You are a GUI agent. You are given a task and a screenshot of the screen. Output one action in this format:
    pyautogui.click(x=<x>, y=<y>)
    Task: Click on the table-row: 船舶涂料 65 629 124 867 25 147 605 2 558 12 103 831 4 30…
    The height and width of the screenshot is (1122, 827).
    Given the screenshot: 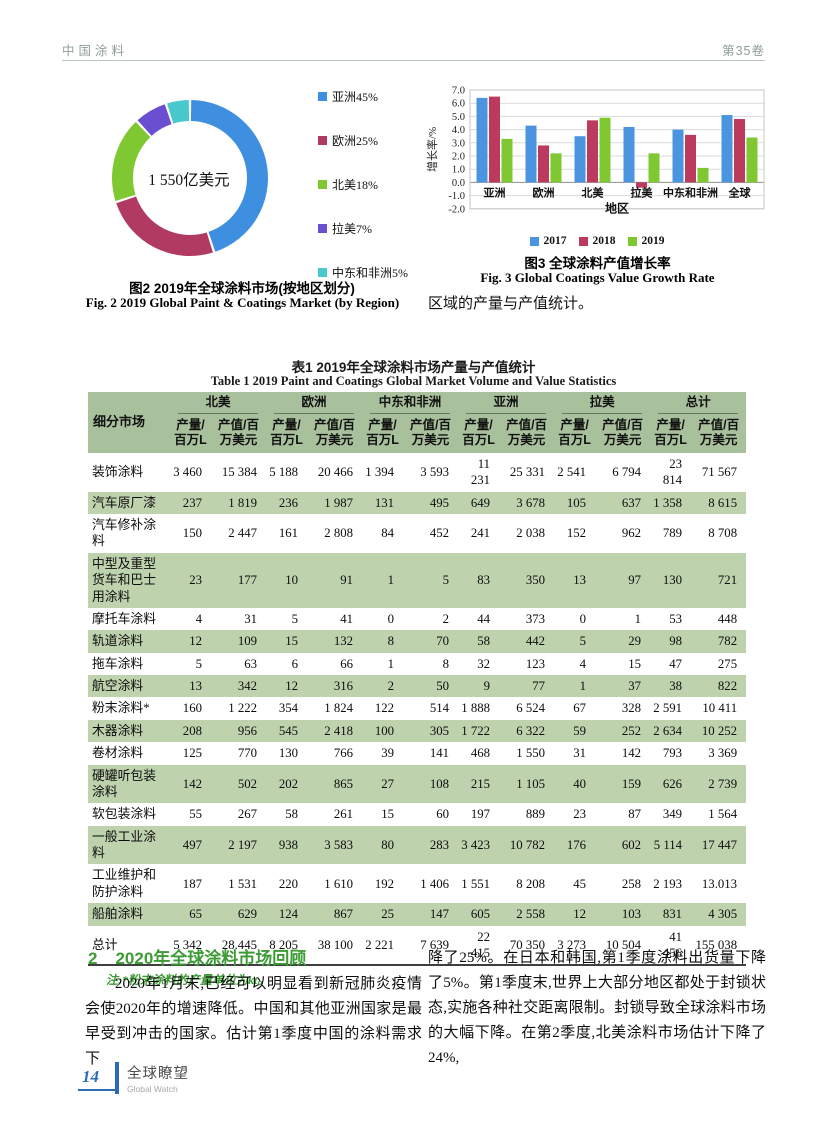 What is the action you would take?
    pyautogui.click(x=417, y=914)
    